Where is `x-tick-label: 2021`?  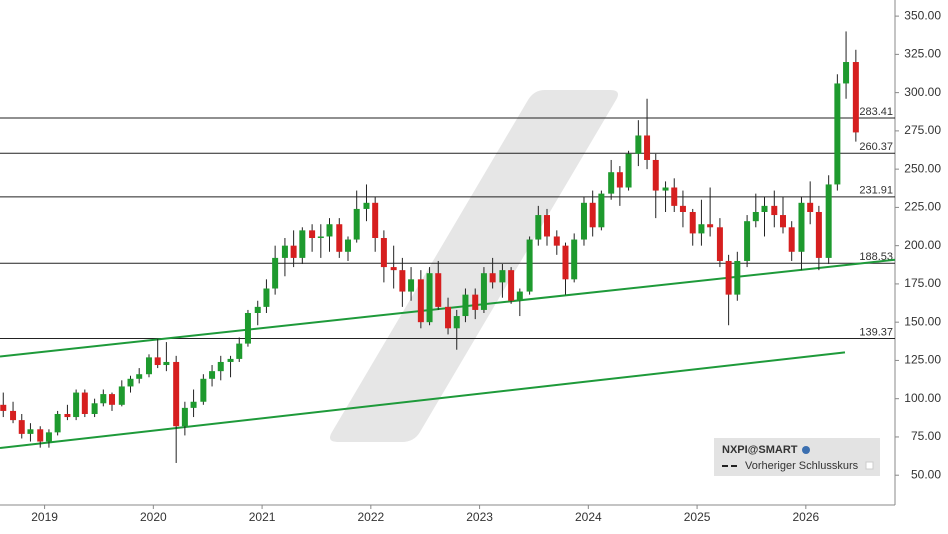
x-tick-label: 2021 is located at coordinates (262, 517).